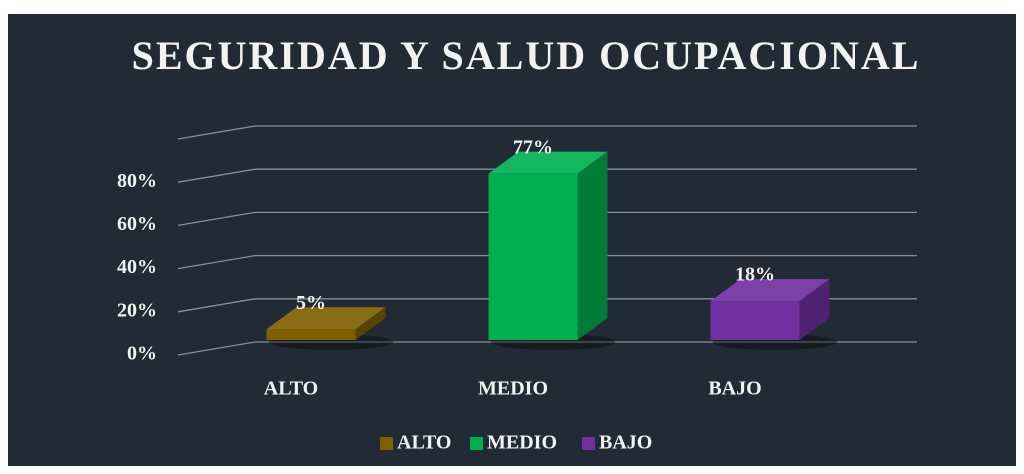 The image size is (1024, 474). I want to click on x-tick-label: BAJO, so click(734, 389).